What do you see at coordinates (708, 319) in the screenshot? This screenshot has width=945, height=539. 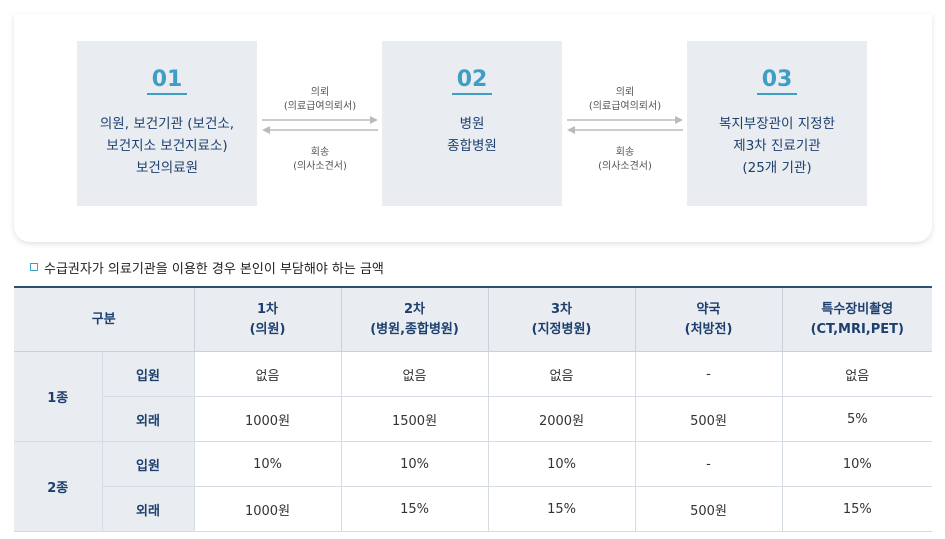 I see `header-pharmacy: 약국 (처방전)` at bounding box center [708, 319].